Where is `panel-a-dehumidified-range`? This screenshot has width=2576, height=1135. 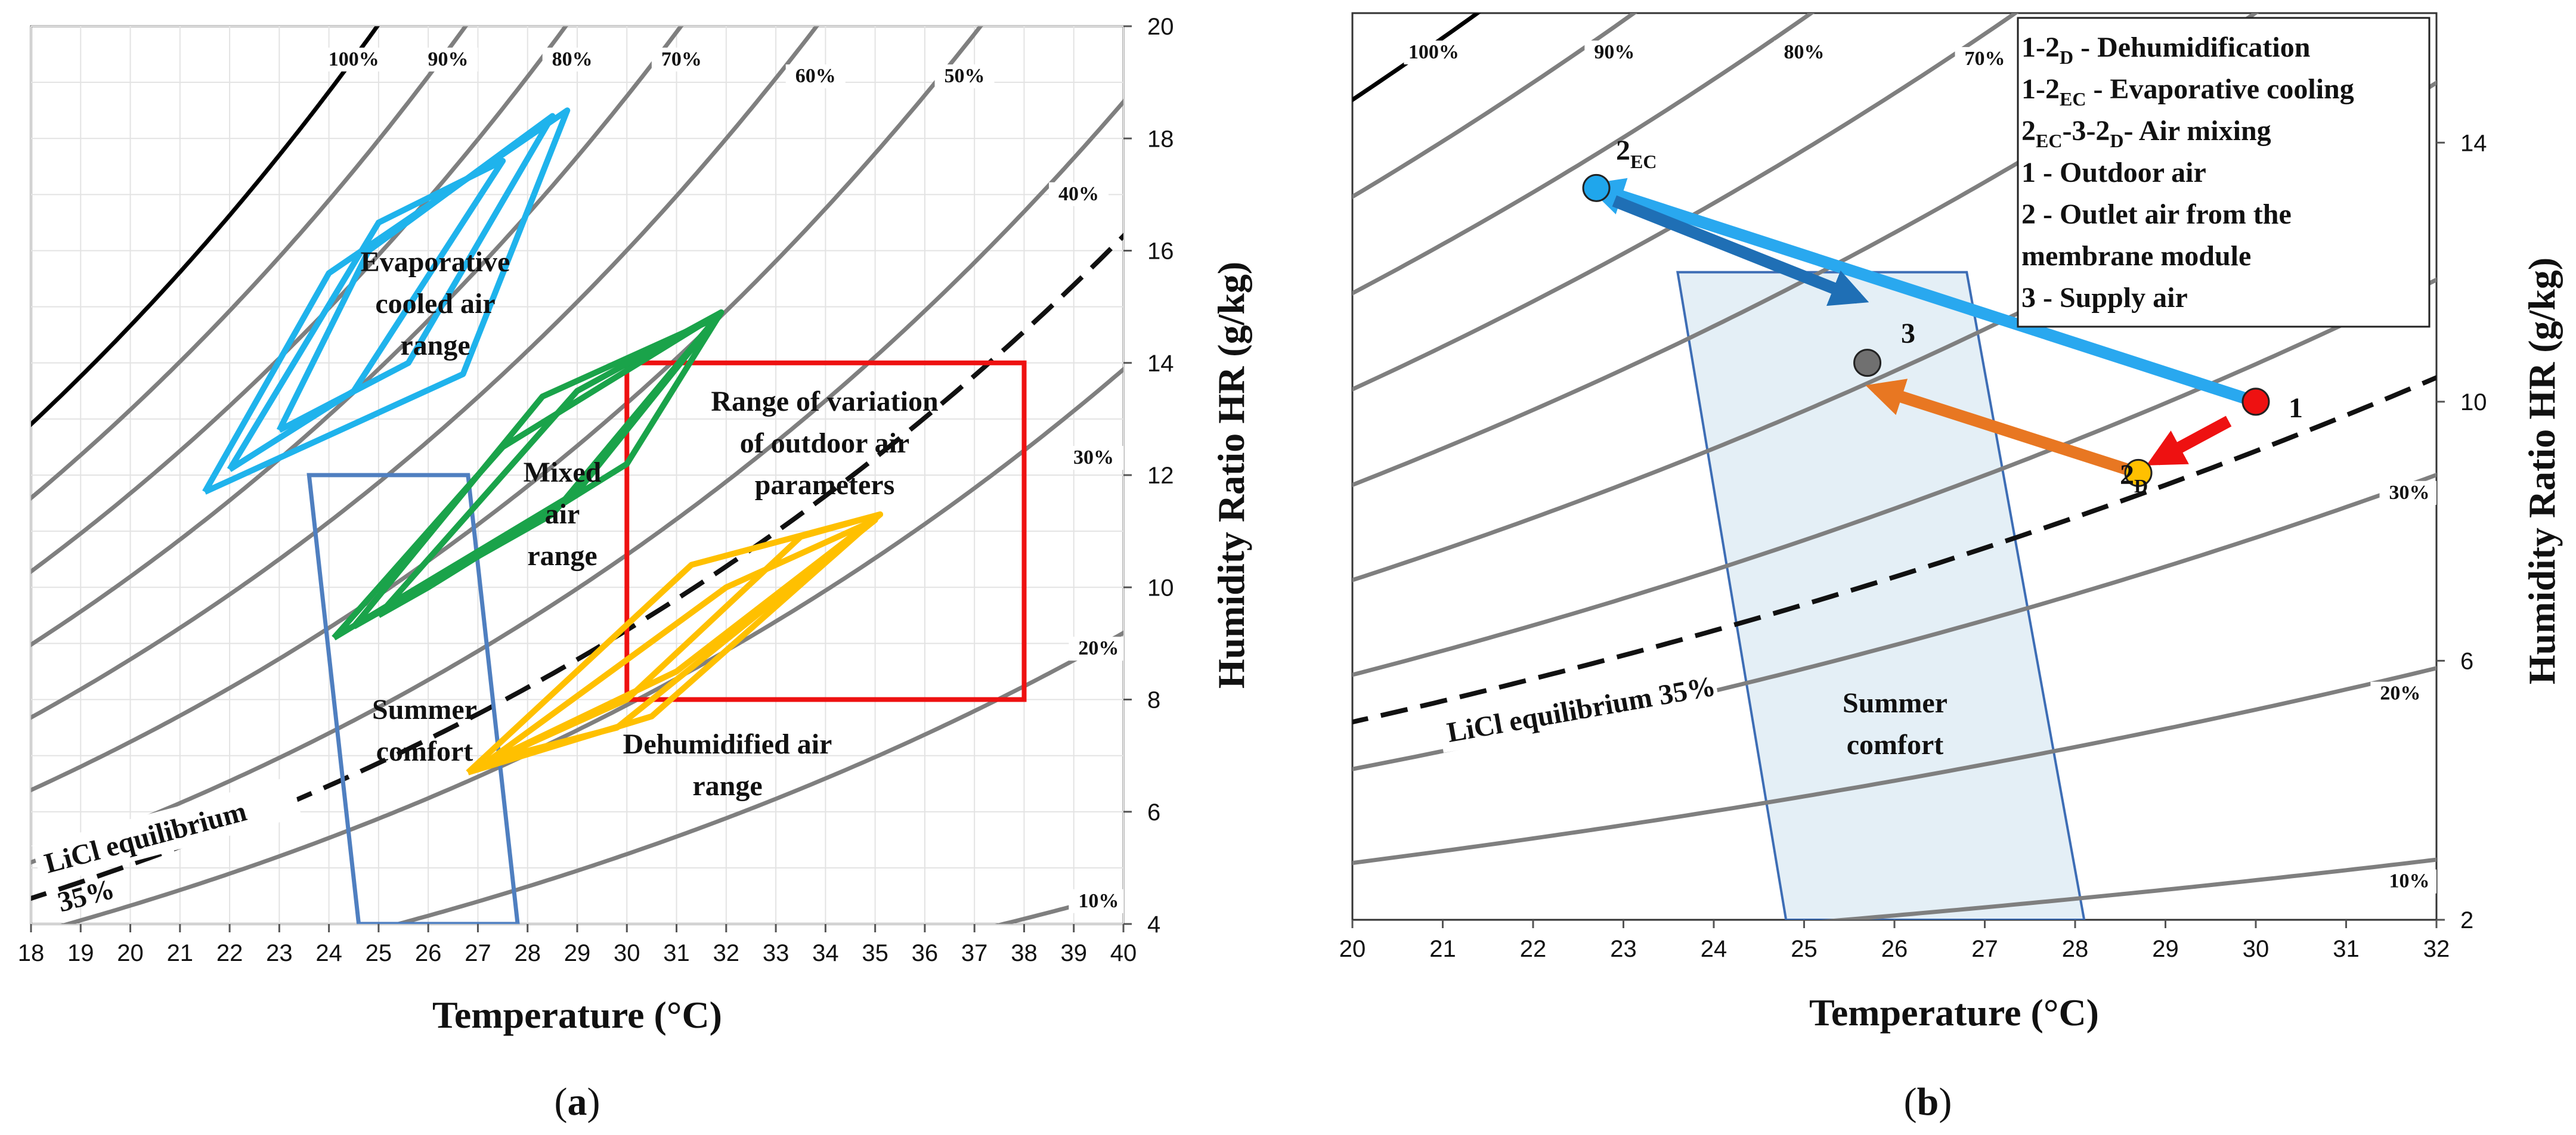
panel-a-dehumidified-range is located at coordinates (674, 644).